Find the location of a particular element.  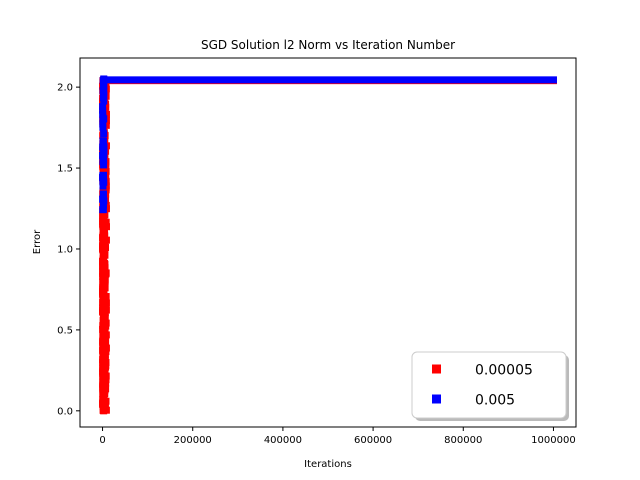

legend: 0.00005 0.005 is located at coordinates (490, 386).